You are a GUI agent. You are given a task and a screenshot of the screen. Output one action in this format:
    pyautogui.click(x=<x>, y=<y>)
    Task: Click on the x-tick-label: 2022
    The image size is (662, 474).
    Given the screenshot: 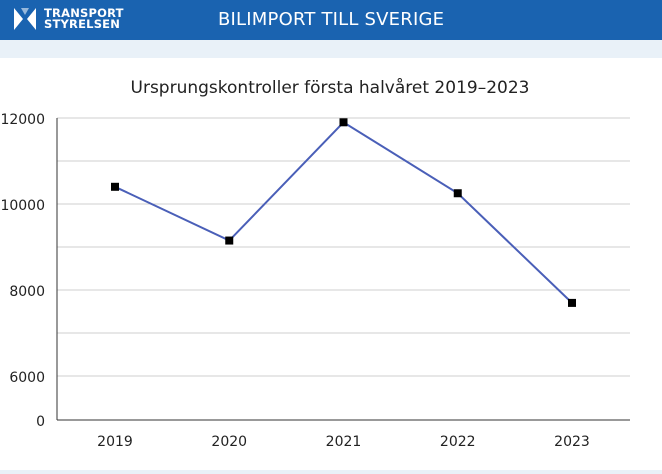 What is the action you would take?
    pyautogui.click(x=458, y=442)
    